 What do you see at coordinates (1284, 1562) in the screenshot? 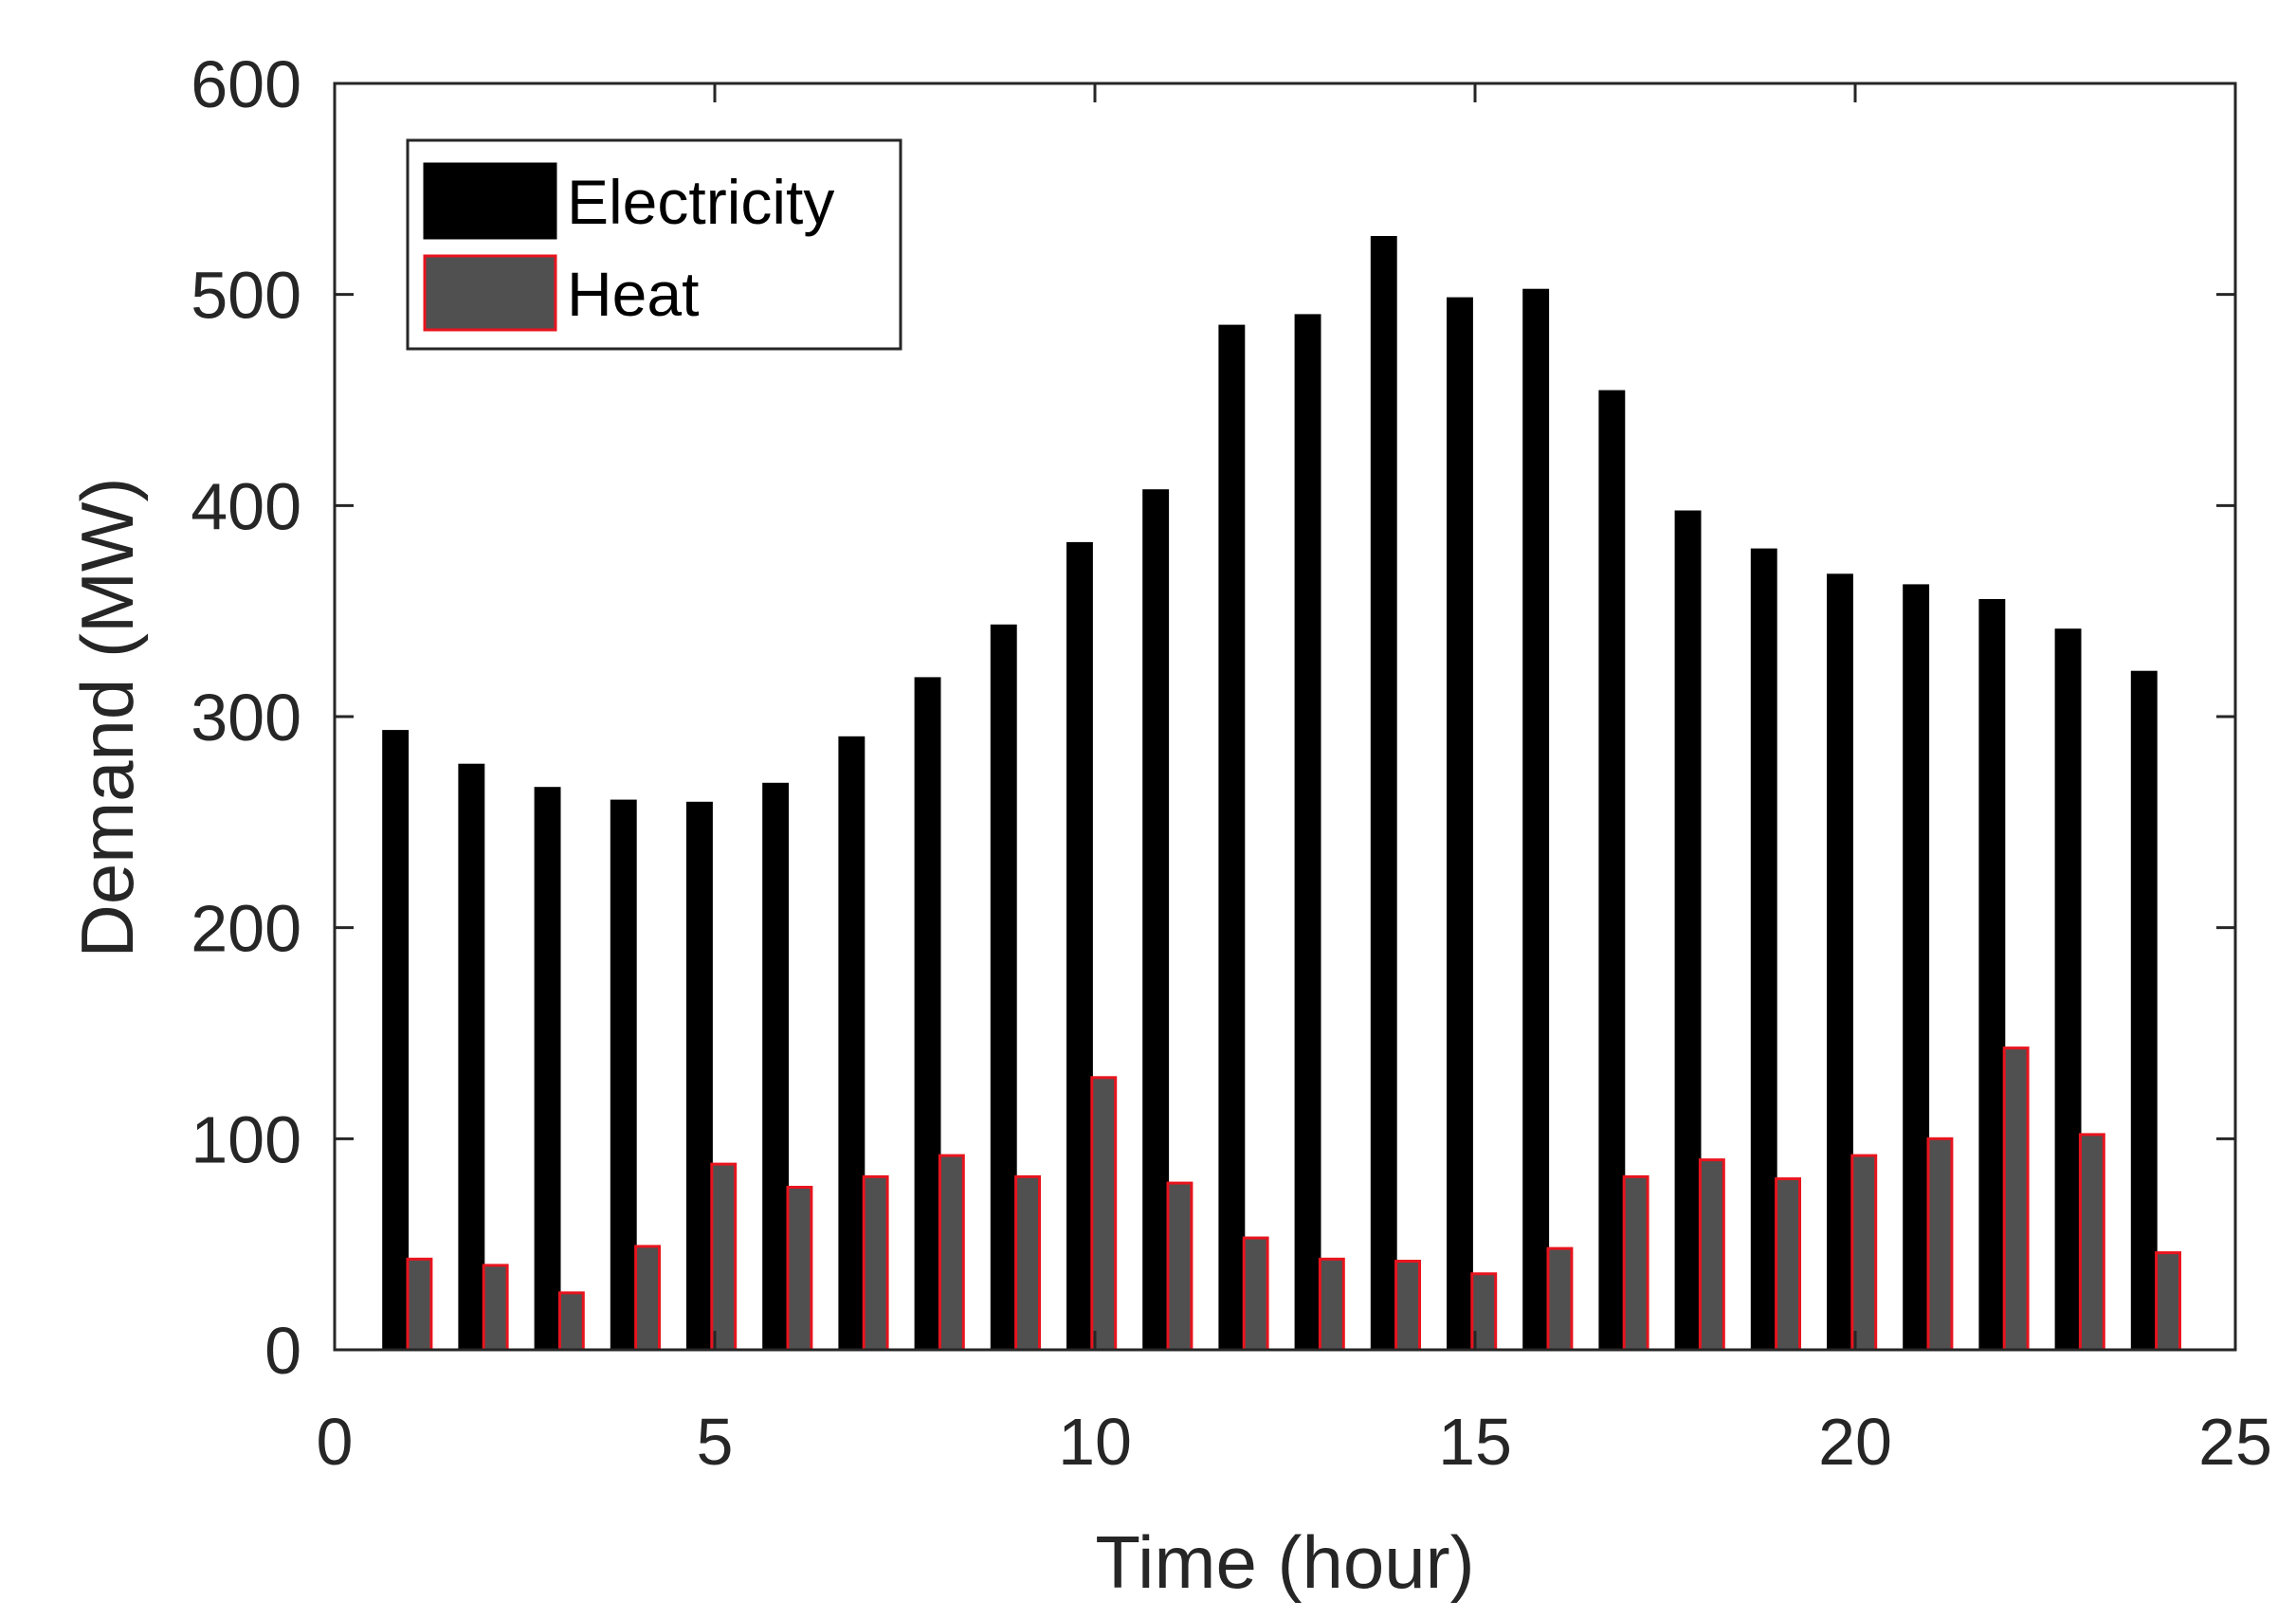
I see `x-axis-label: Time (hour)` at bounding box center [1284, 1562].